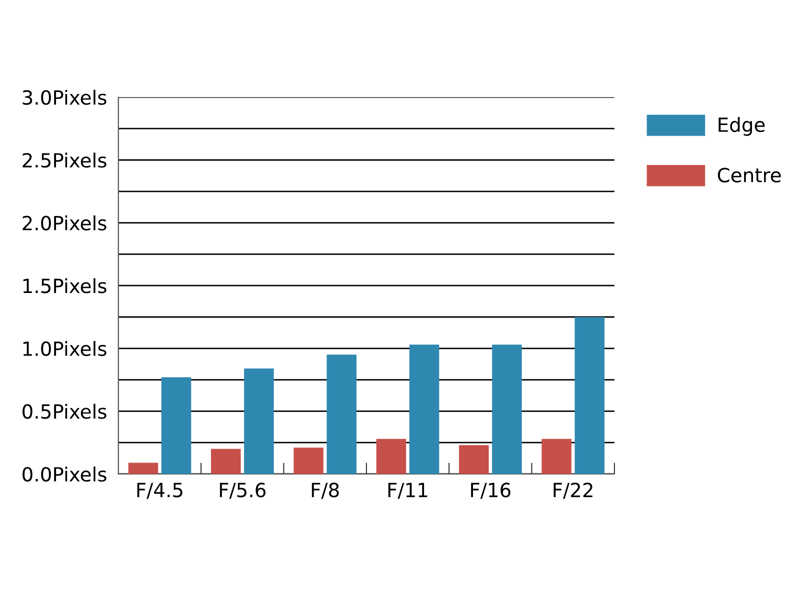  I want to click on y-tick-label: 0.0Pixels, so click(64, 474).